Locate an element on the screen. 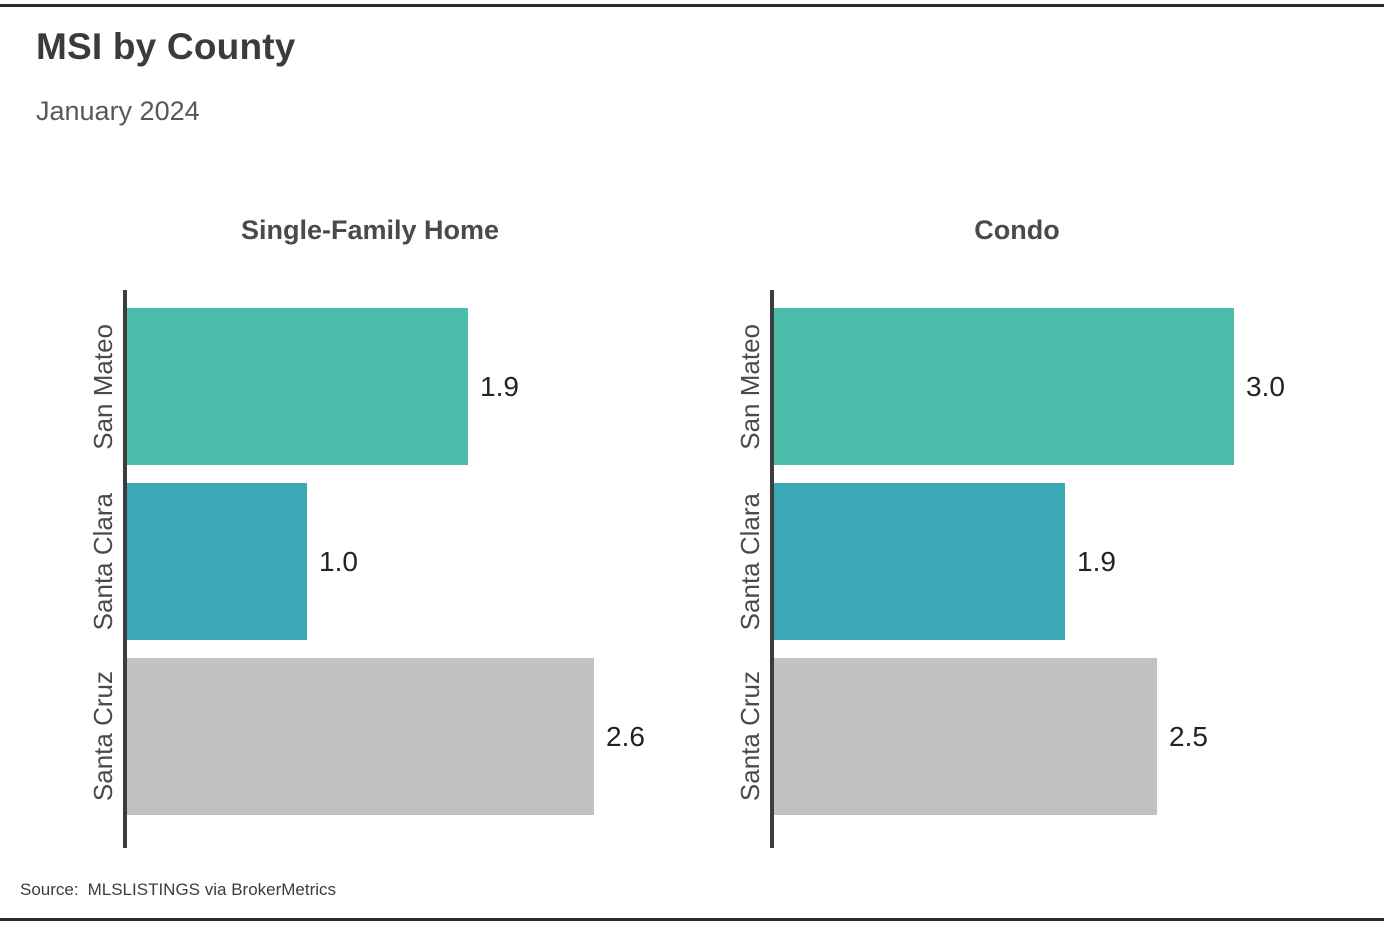  source-note: Source: MLSLISTINGS via BrokerMetrics is located at coordinates (178, 890).